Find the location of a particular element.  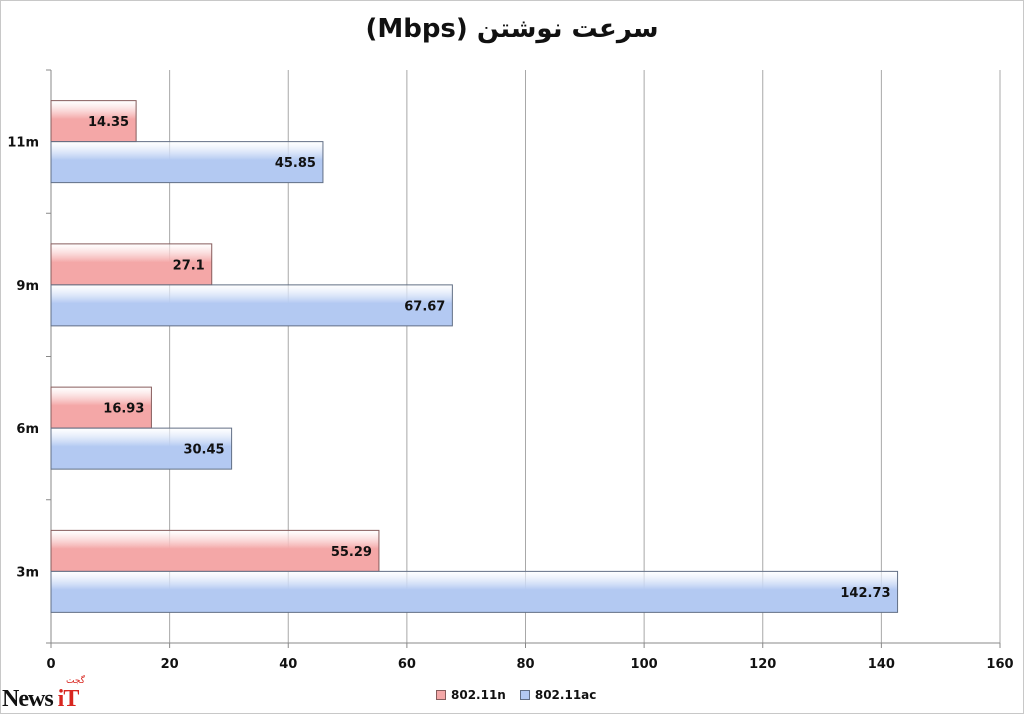

legend-label-802-11n: 802.11n is located at coordinates (478, 695).